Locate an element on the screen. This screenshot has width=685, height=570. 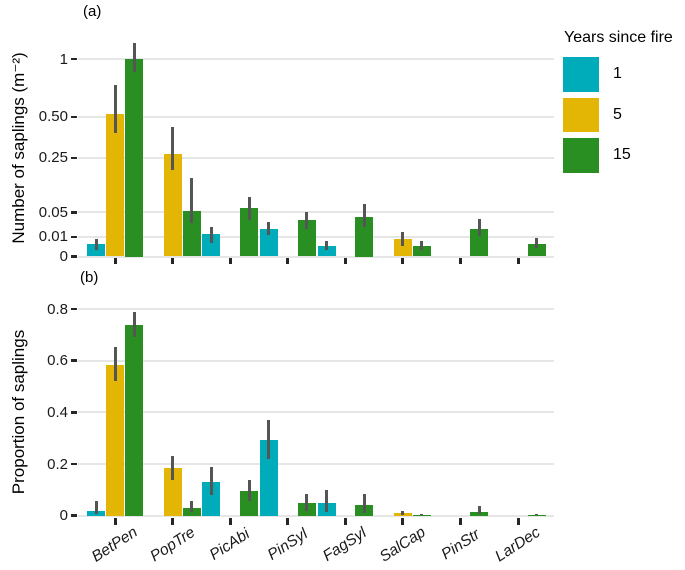
y-tick-label: 0.05 is located at coordinates (53, 212).